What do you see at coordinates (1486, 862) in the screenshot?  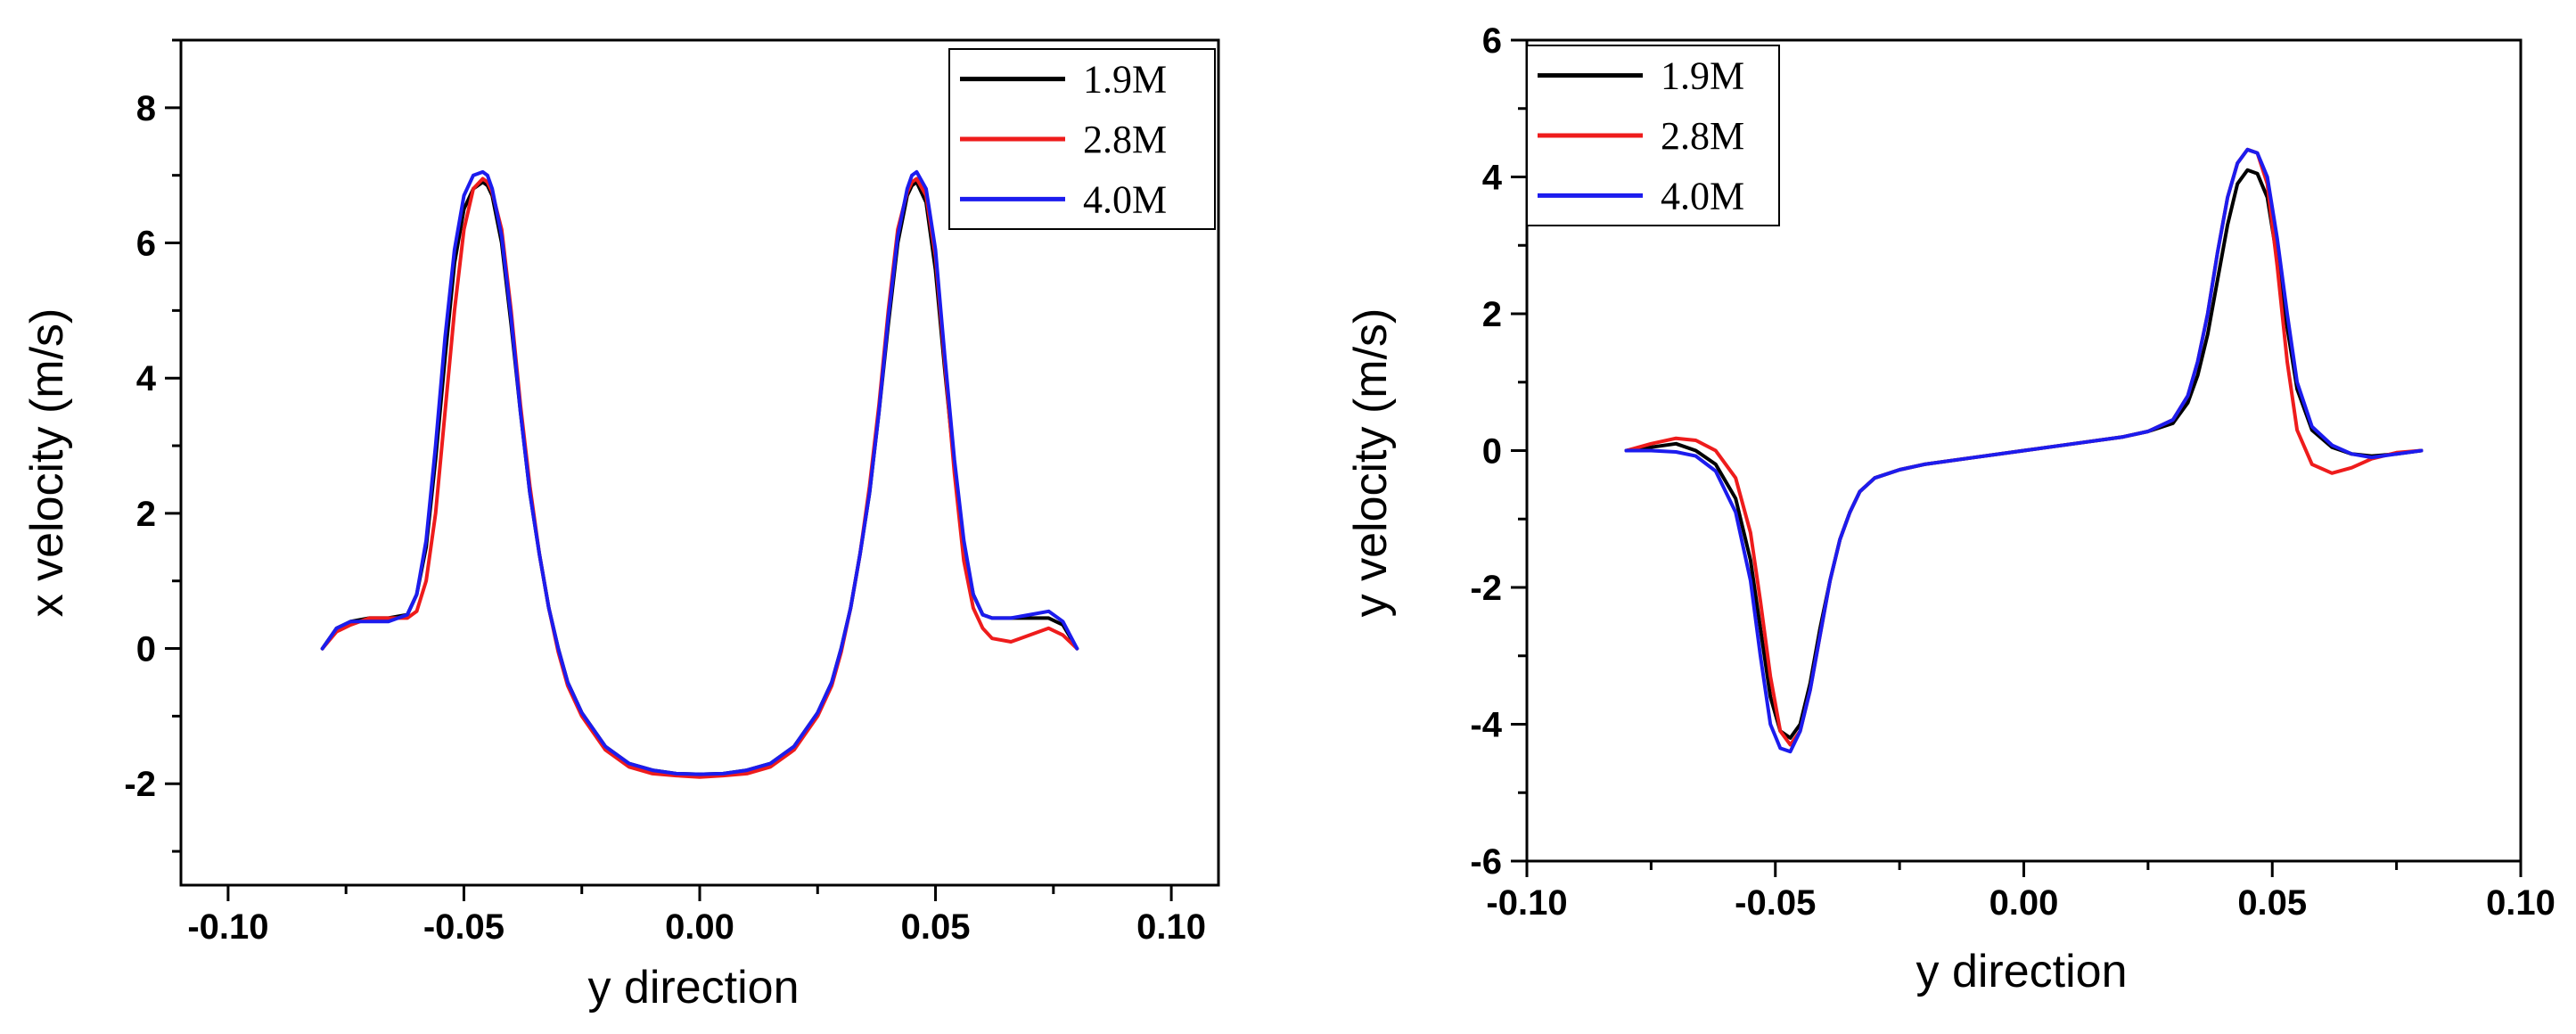 I see `y-tick-label: -6` at bounding box center [1486, 862].